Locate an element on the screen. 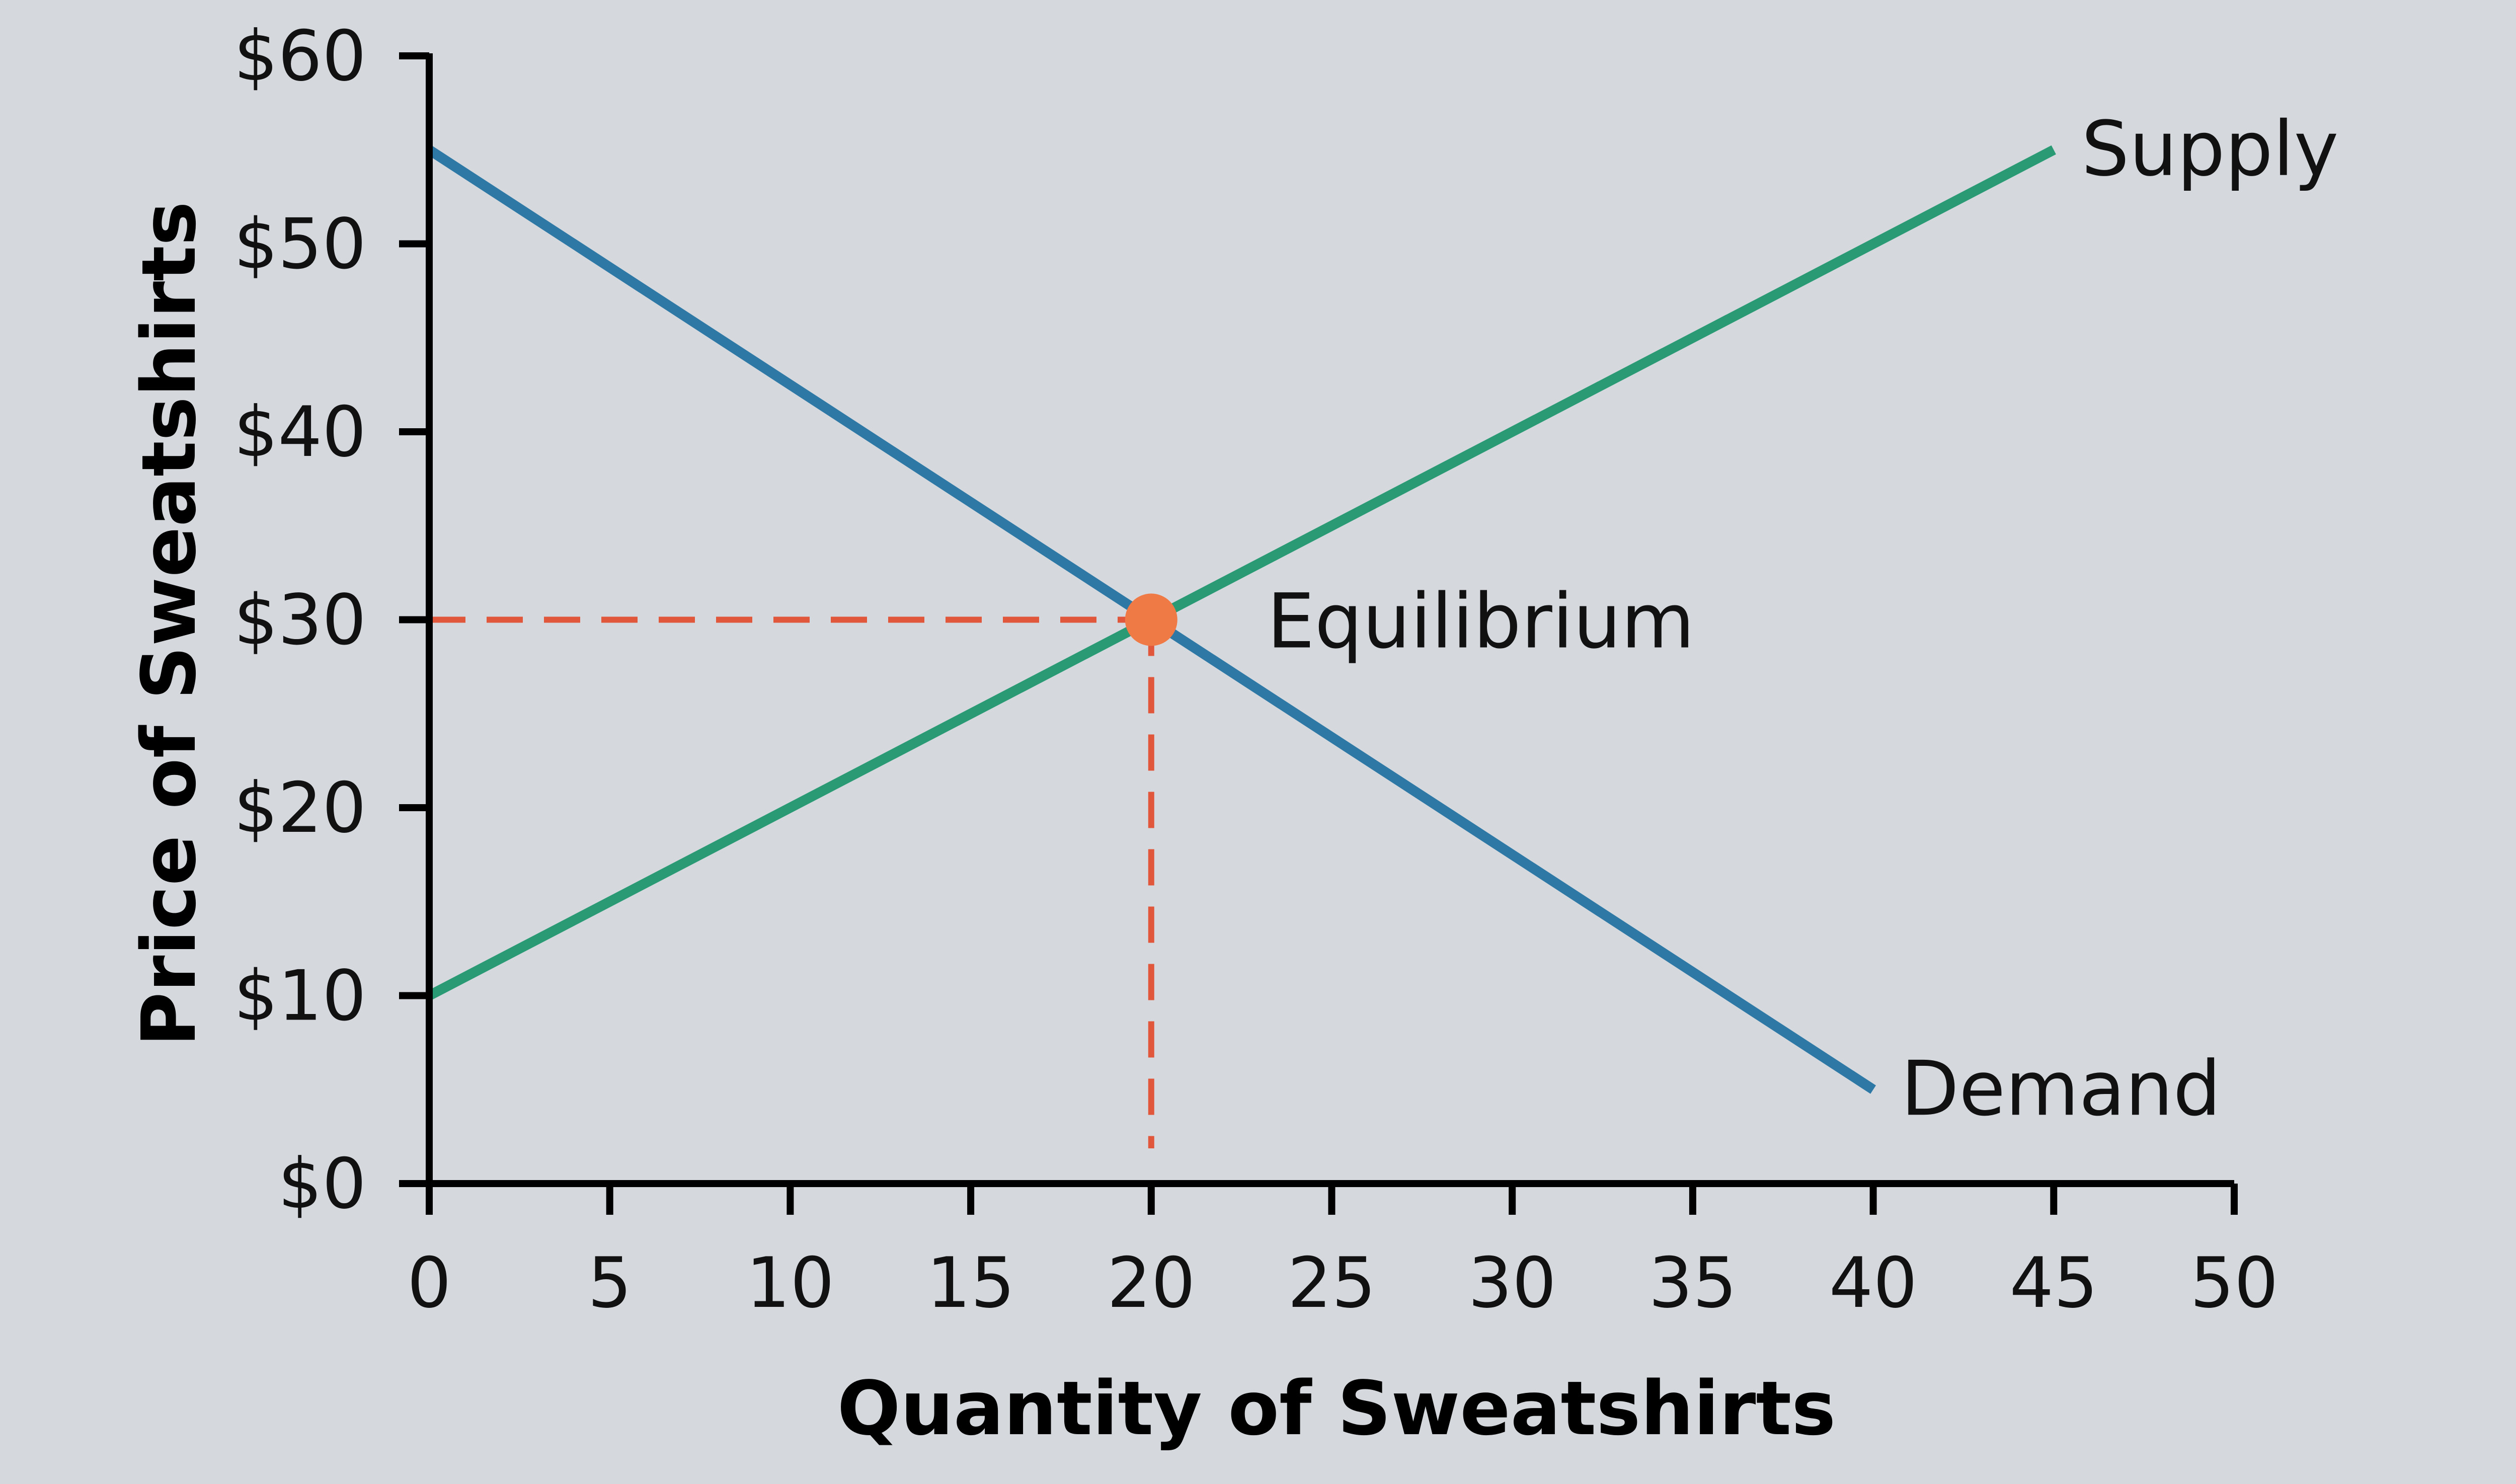 Image resolution: width=2516 pixels, height=1484 pixels. y-tick-label: $30 is located at coordinates (300, 620).